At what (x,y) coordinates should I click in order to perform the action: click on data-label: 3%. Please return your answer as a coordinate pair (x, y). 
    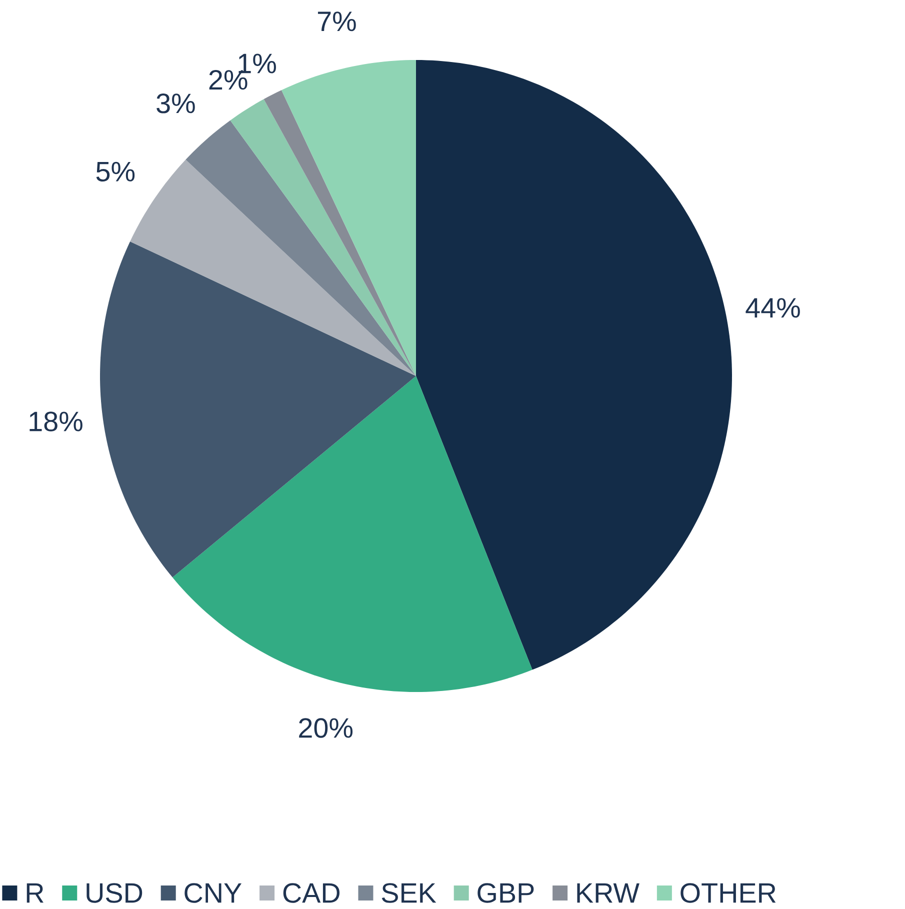
    Looking at the image, I should click on (175, 104).